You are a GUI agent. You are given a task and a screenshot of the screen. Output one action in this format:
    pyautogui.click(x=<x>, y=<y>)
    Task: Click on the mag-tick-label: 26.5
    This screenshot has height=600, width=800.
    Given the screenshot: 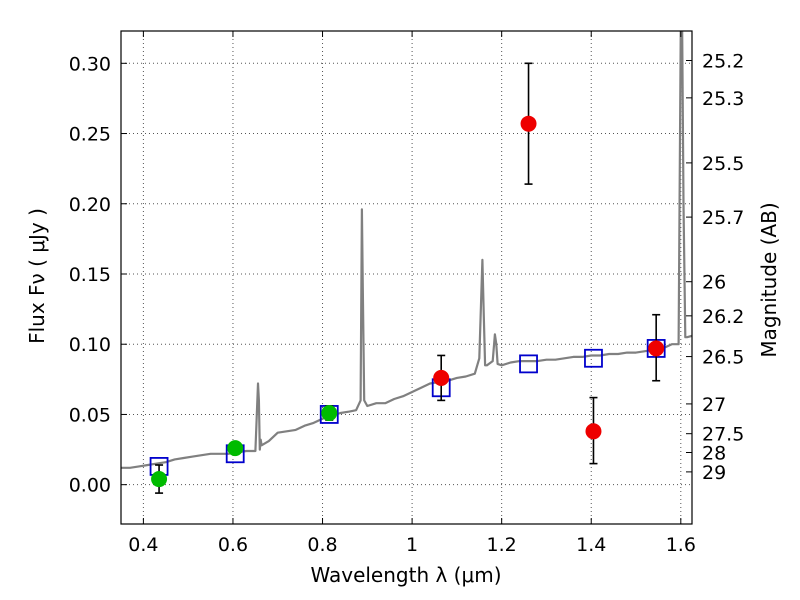 What is the action you would take?
    pyautogui.click(x=723, y=358)
    